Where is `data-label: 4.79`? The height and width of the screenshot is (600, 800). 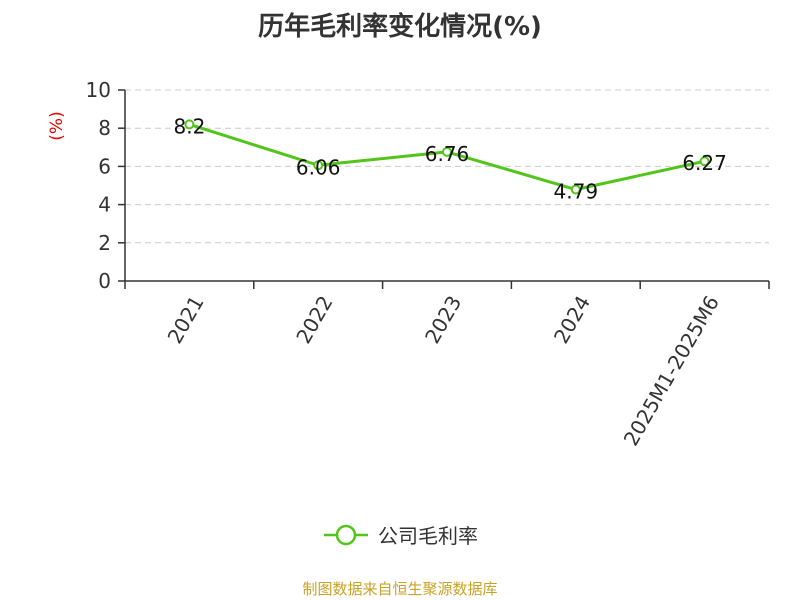
data-label: 4.79 is located at coordinates (576, 192).